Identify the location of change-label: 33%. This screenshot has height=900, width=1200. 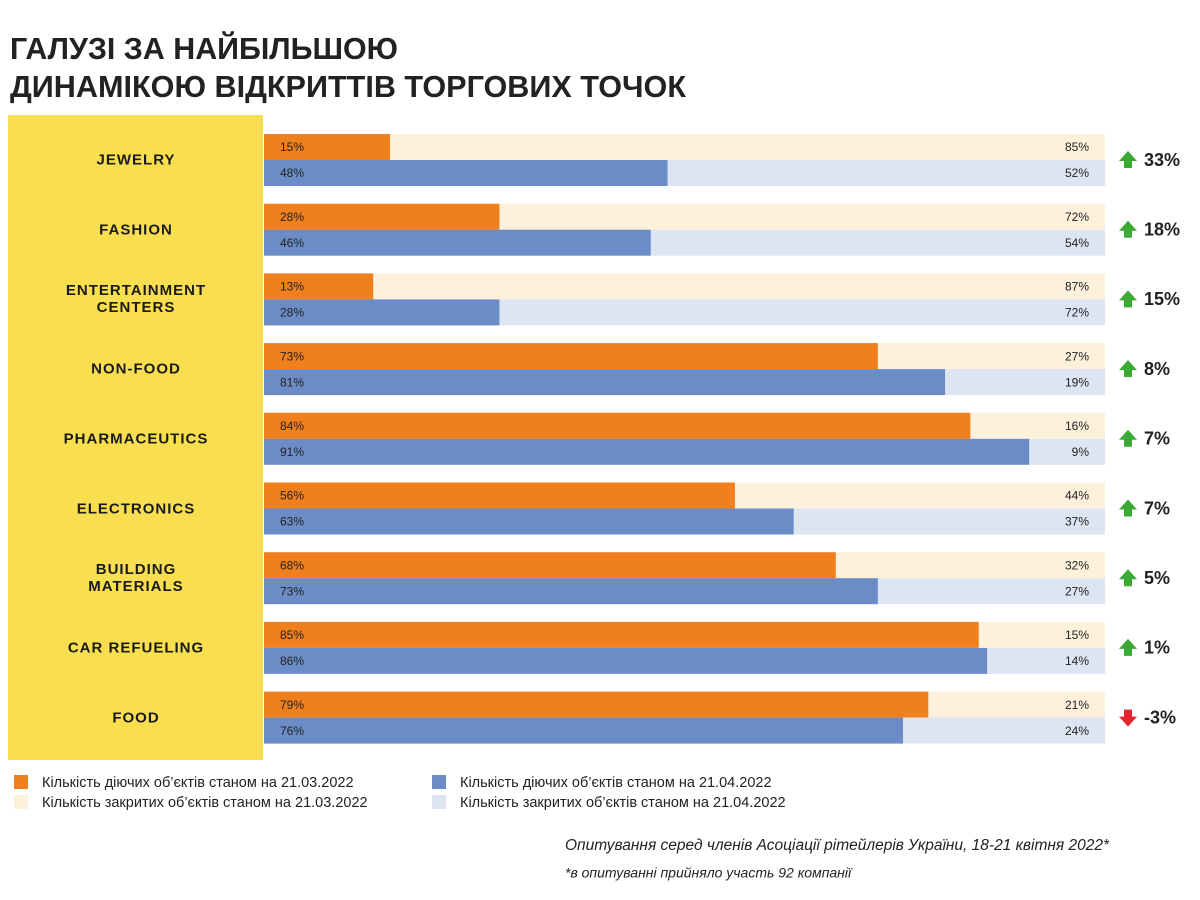
(1162, 160).